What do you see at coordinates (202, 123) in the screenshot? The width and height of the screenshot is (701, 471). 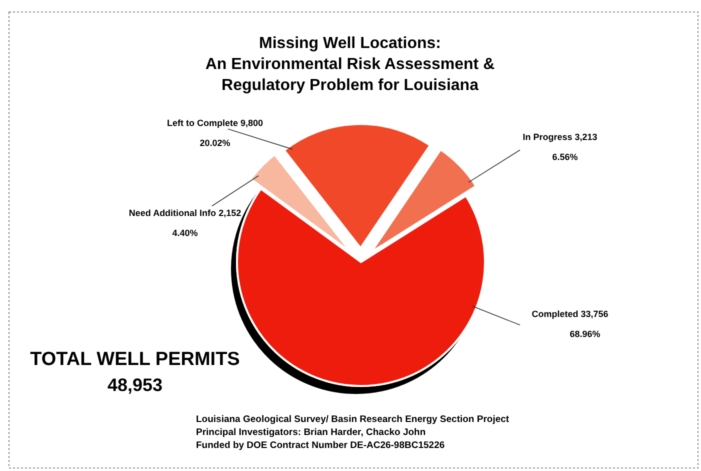 I see `slice-label: Left to Complete` at bounding box center [202, 123].